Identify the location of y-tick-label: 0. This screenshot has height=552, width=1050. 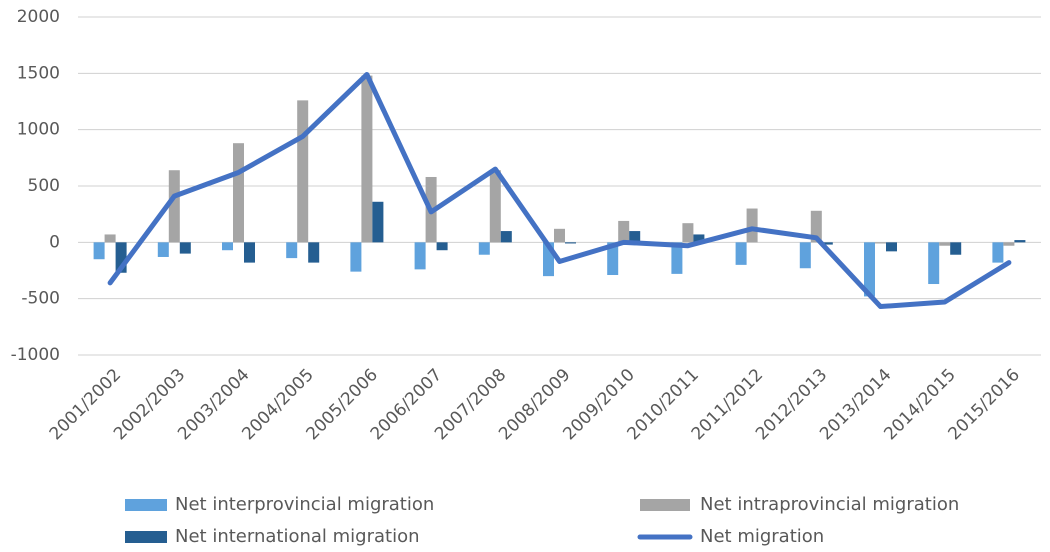
(54, 242).